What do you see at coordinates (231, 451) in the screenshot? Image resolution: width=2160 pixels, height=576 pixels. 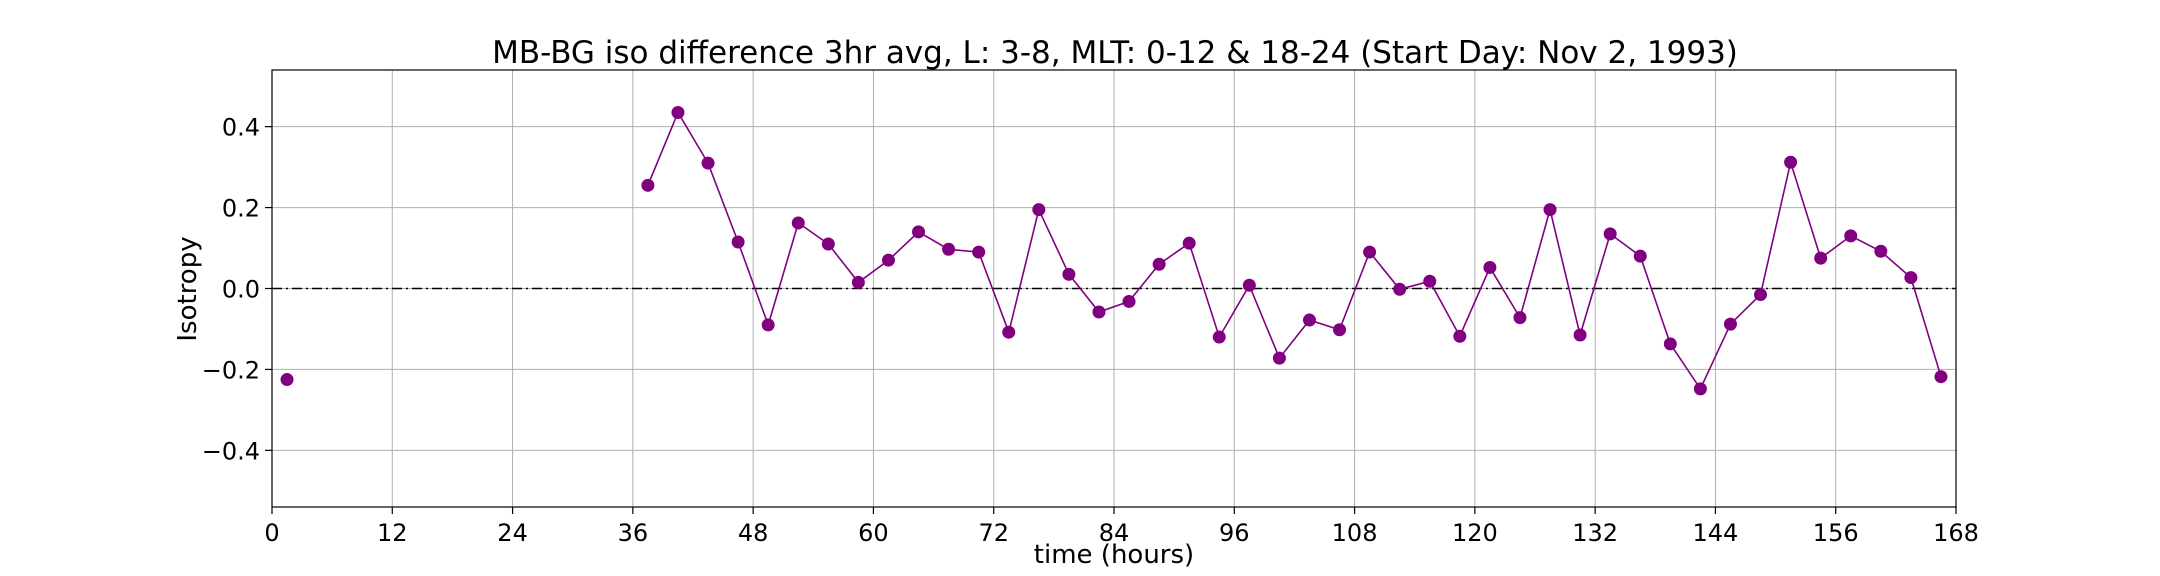 I see `y-tick-label: −0.4` at bounding box center [231, 451].